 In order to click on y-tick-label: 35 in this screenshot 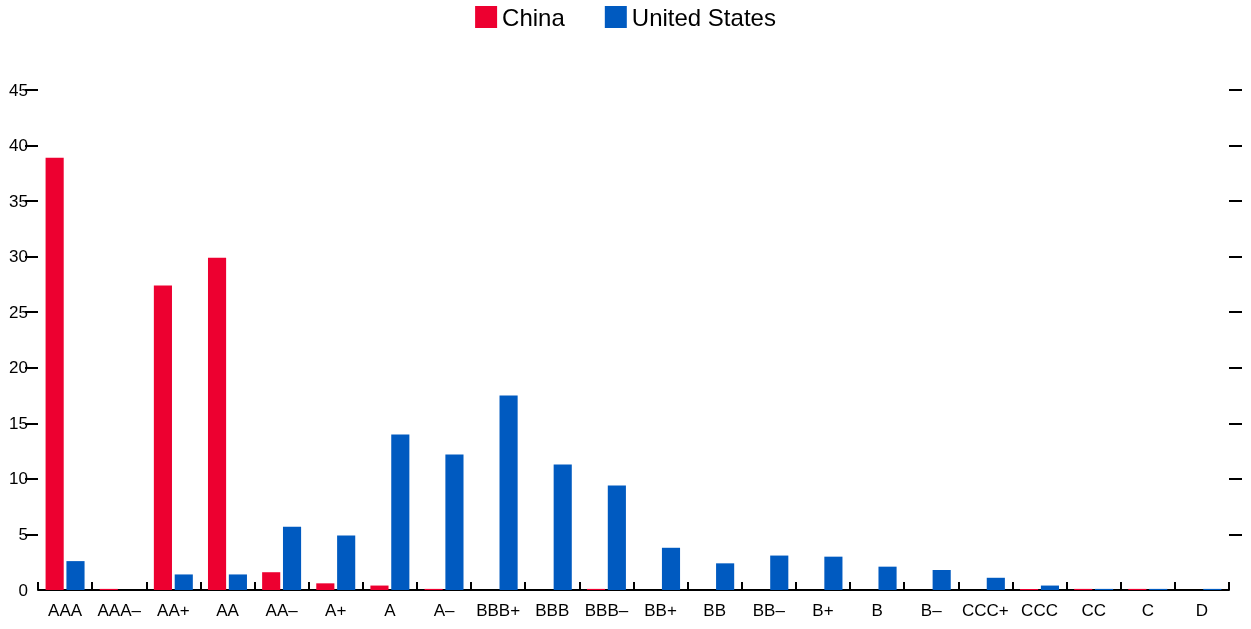, I will do `click(18, 201)`.